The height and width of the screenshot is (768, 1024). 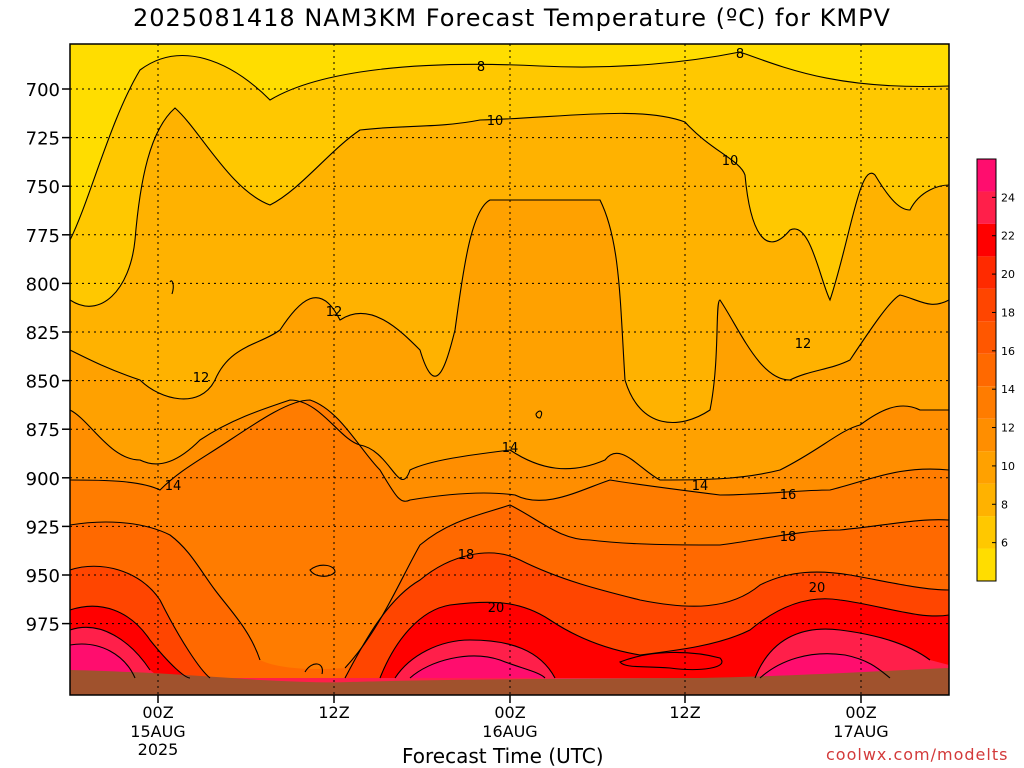 What do you see at coordinates (43, 187) in the screenshot?
I see `y-tick-label: 750` at bounding box center [43, 187].